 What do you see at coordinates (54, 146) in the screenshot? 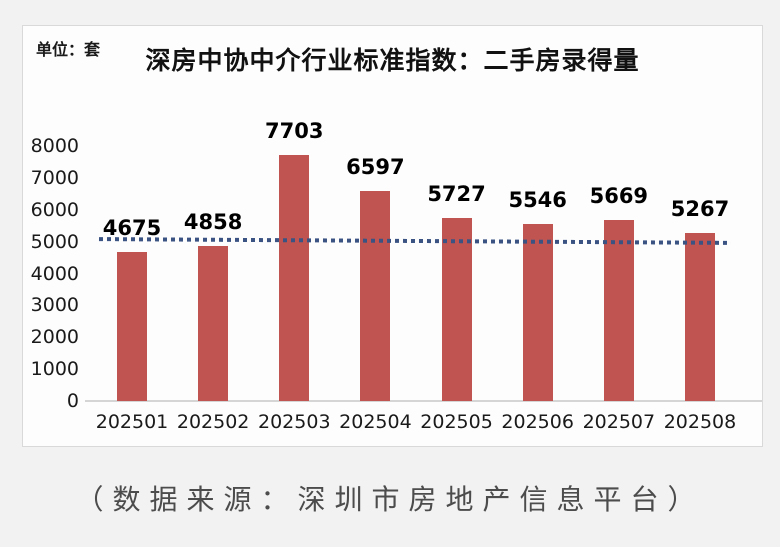
I see `y-tick-label: 8000` at bounding box center [54, 146].